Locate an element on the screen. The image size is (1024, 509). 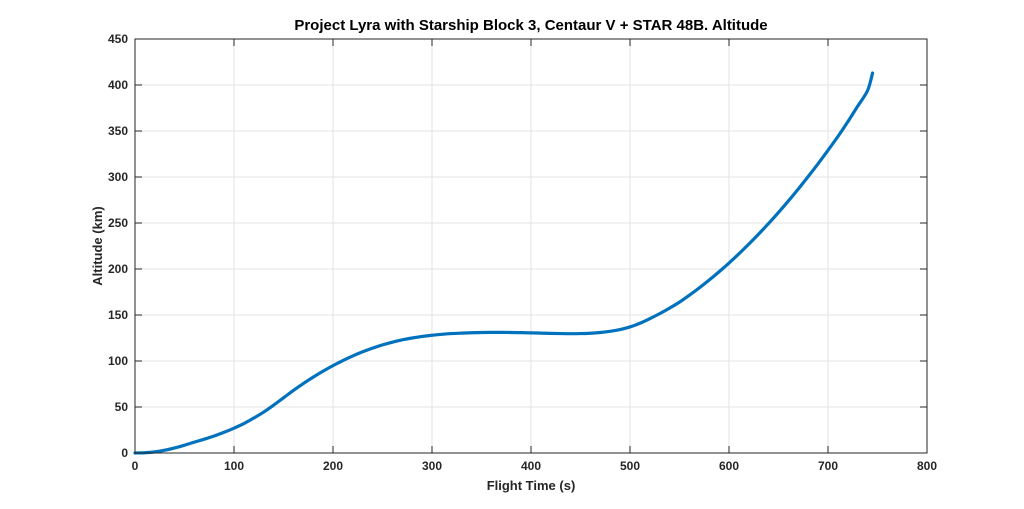
y-tick-label: 400 is located at coordinates (118, 85).